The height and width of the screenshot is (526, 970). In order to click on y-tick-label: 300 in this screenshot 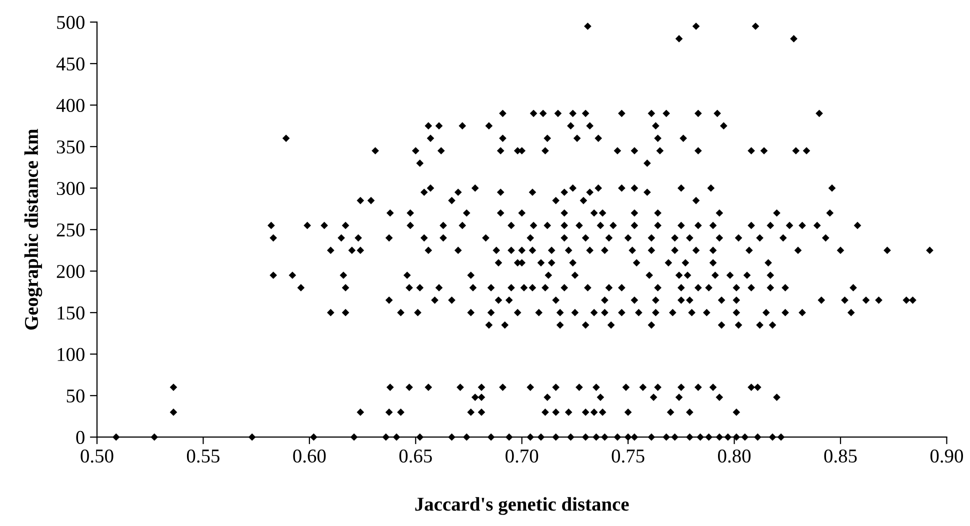, I will do `click(70, 189)`.